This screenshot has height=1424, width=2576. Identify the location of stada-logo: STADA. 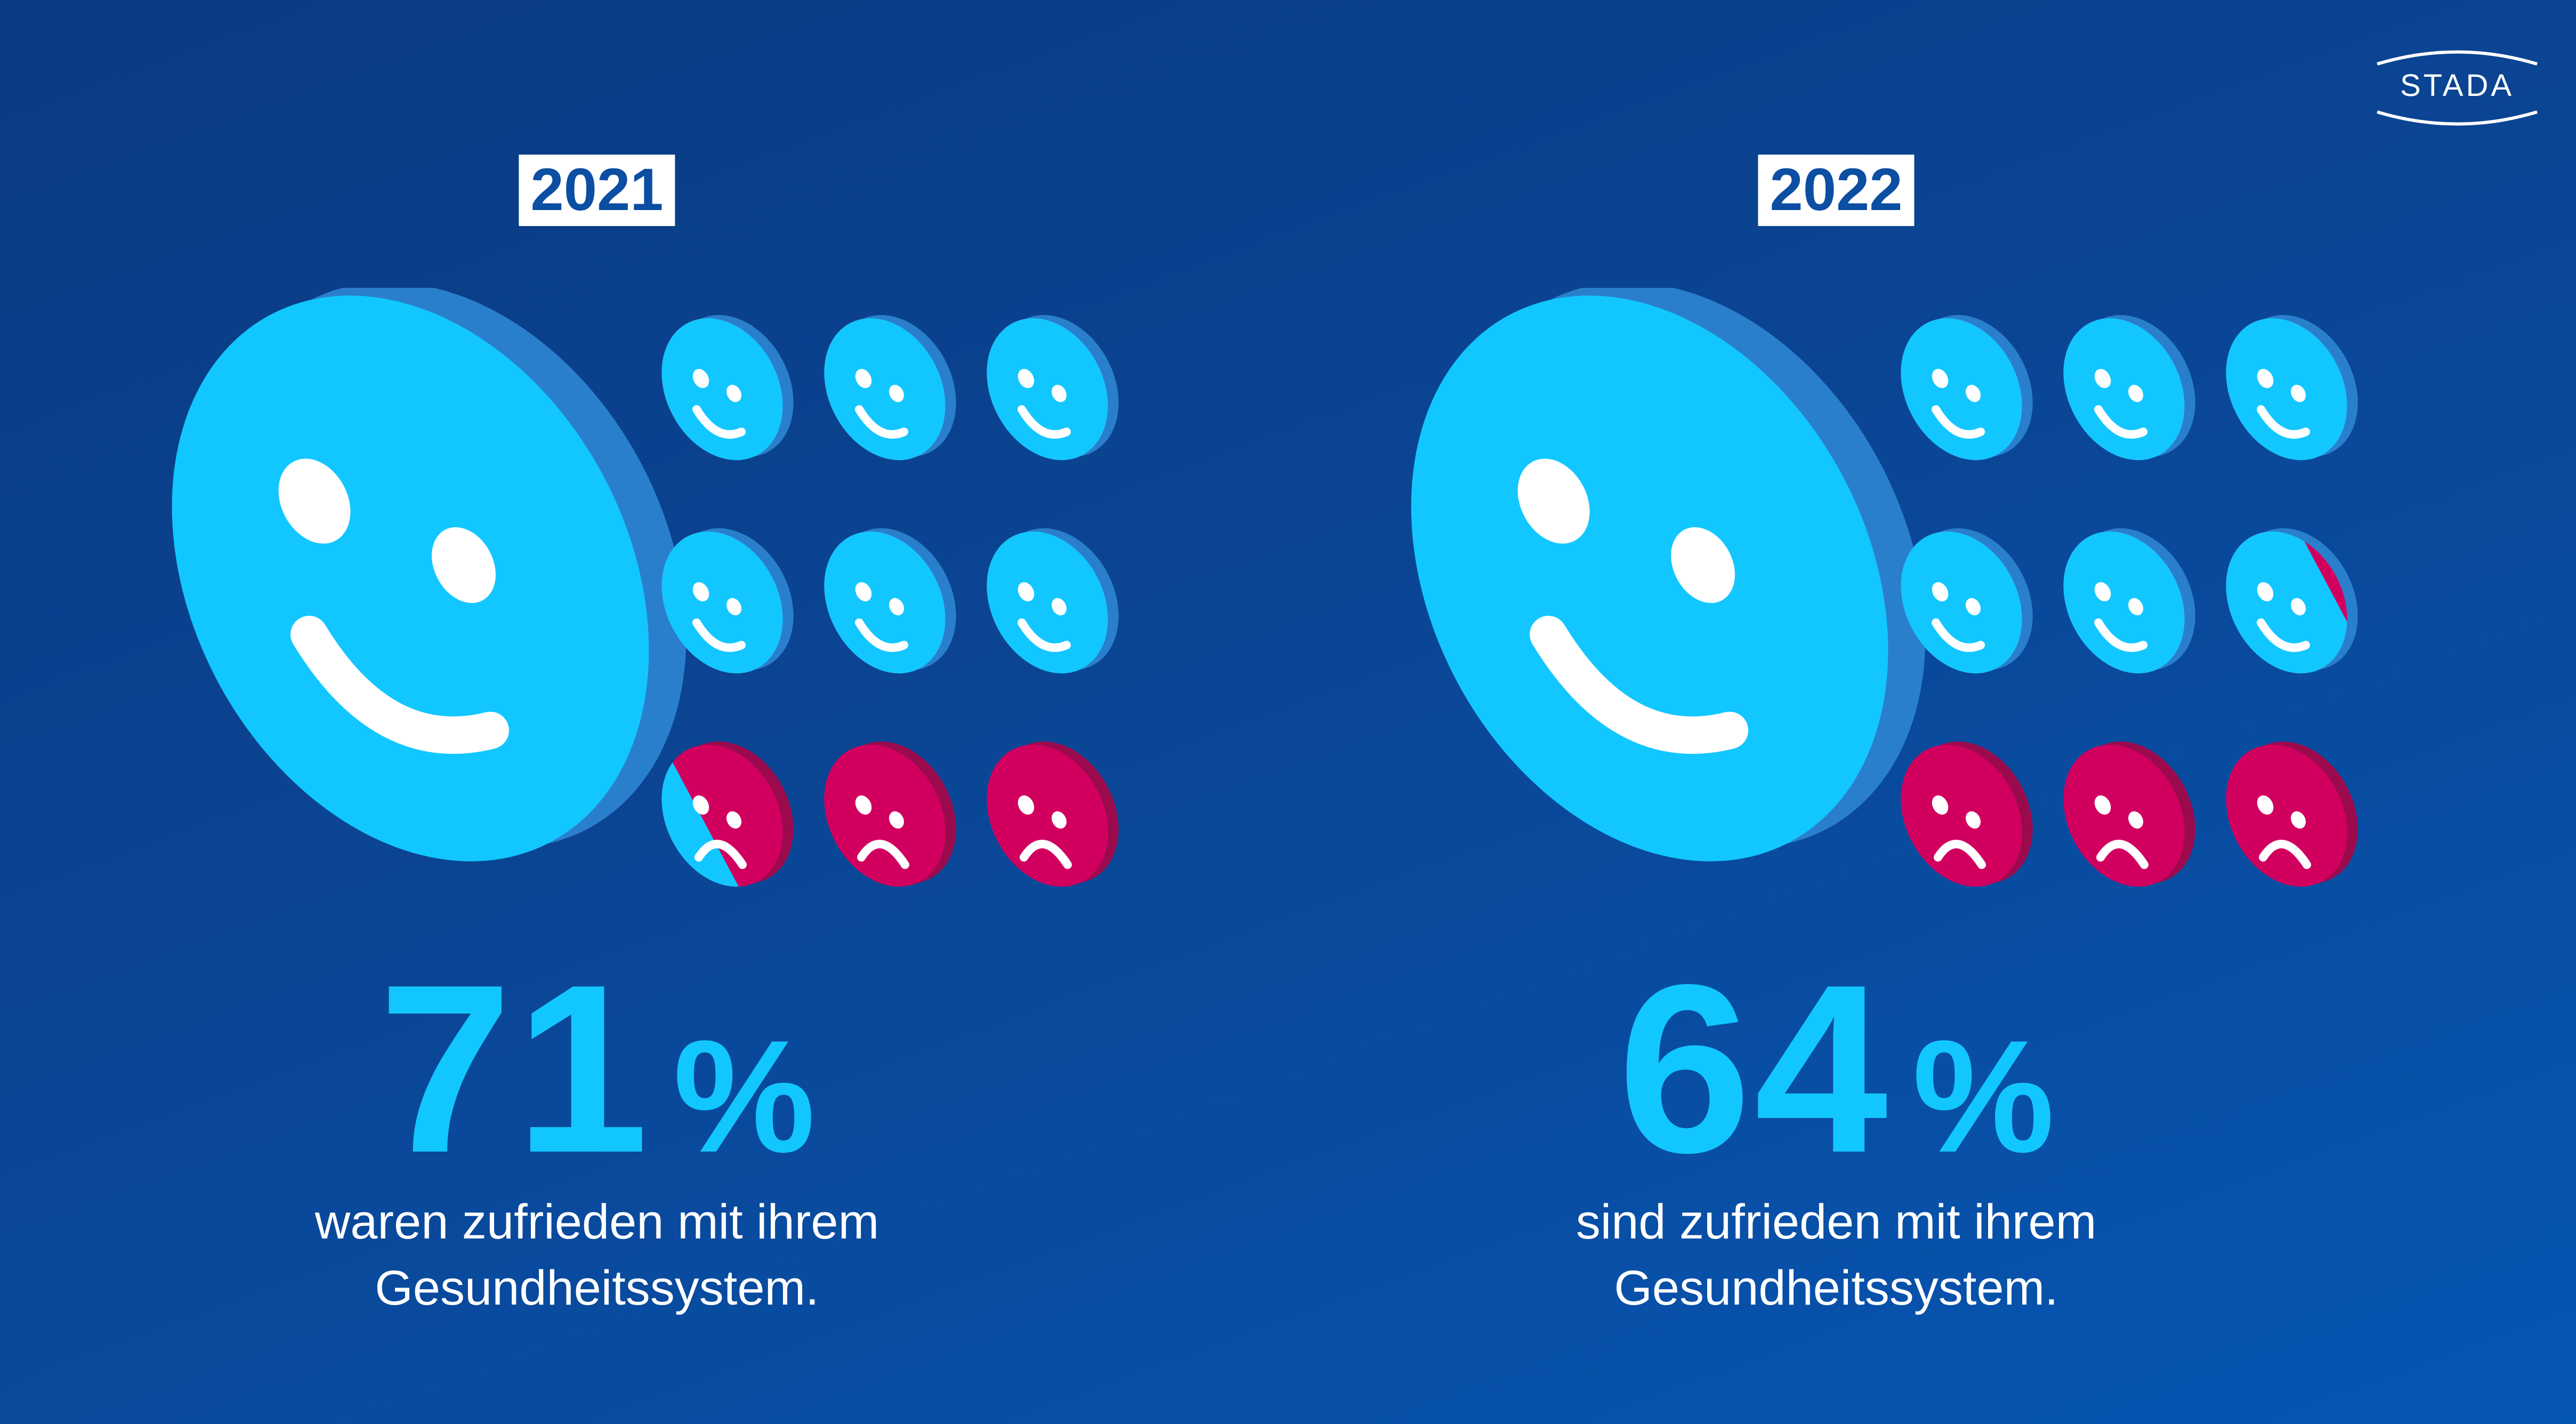
(2458, 88).